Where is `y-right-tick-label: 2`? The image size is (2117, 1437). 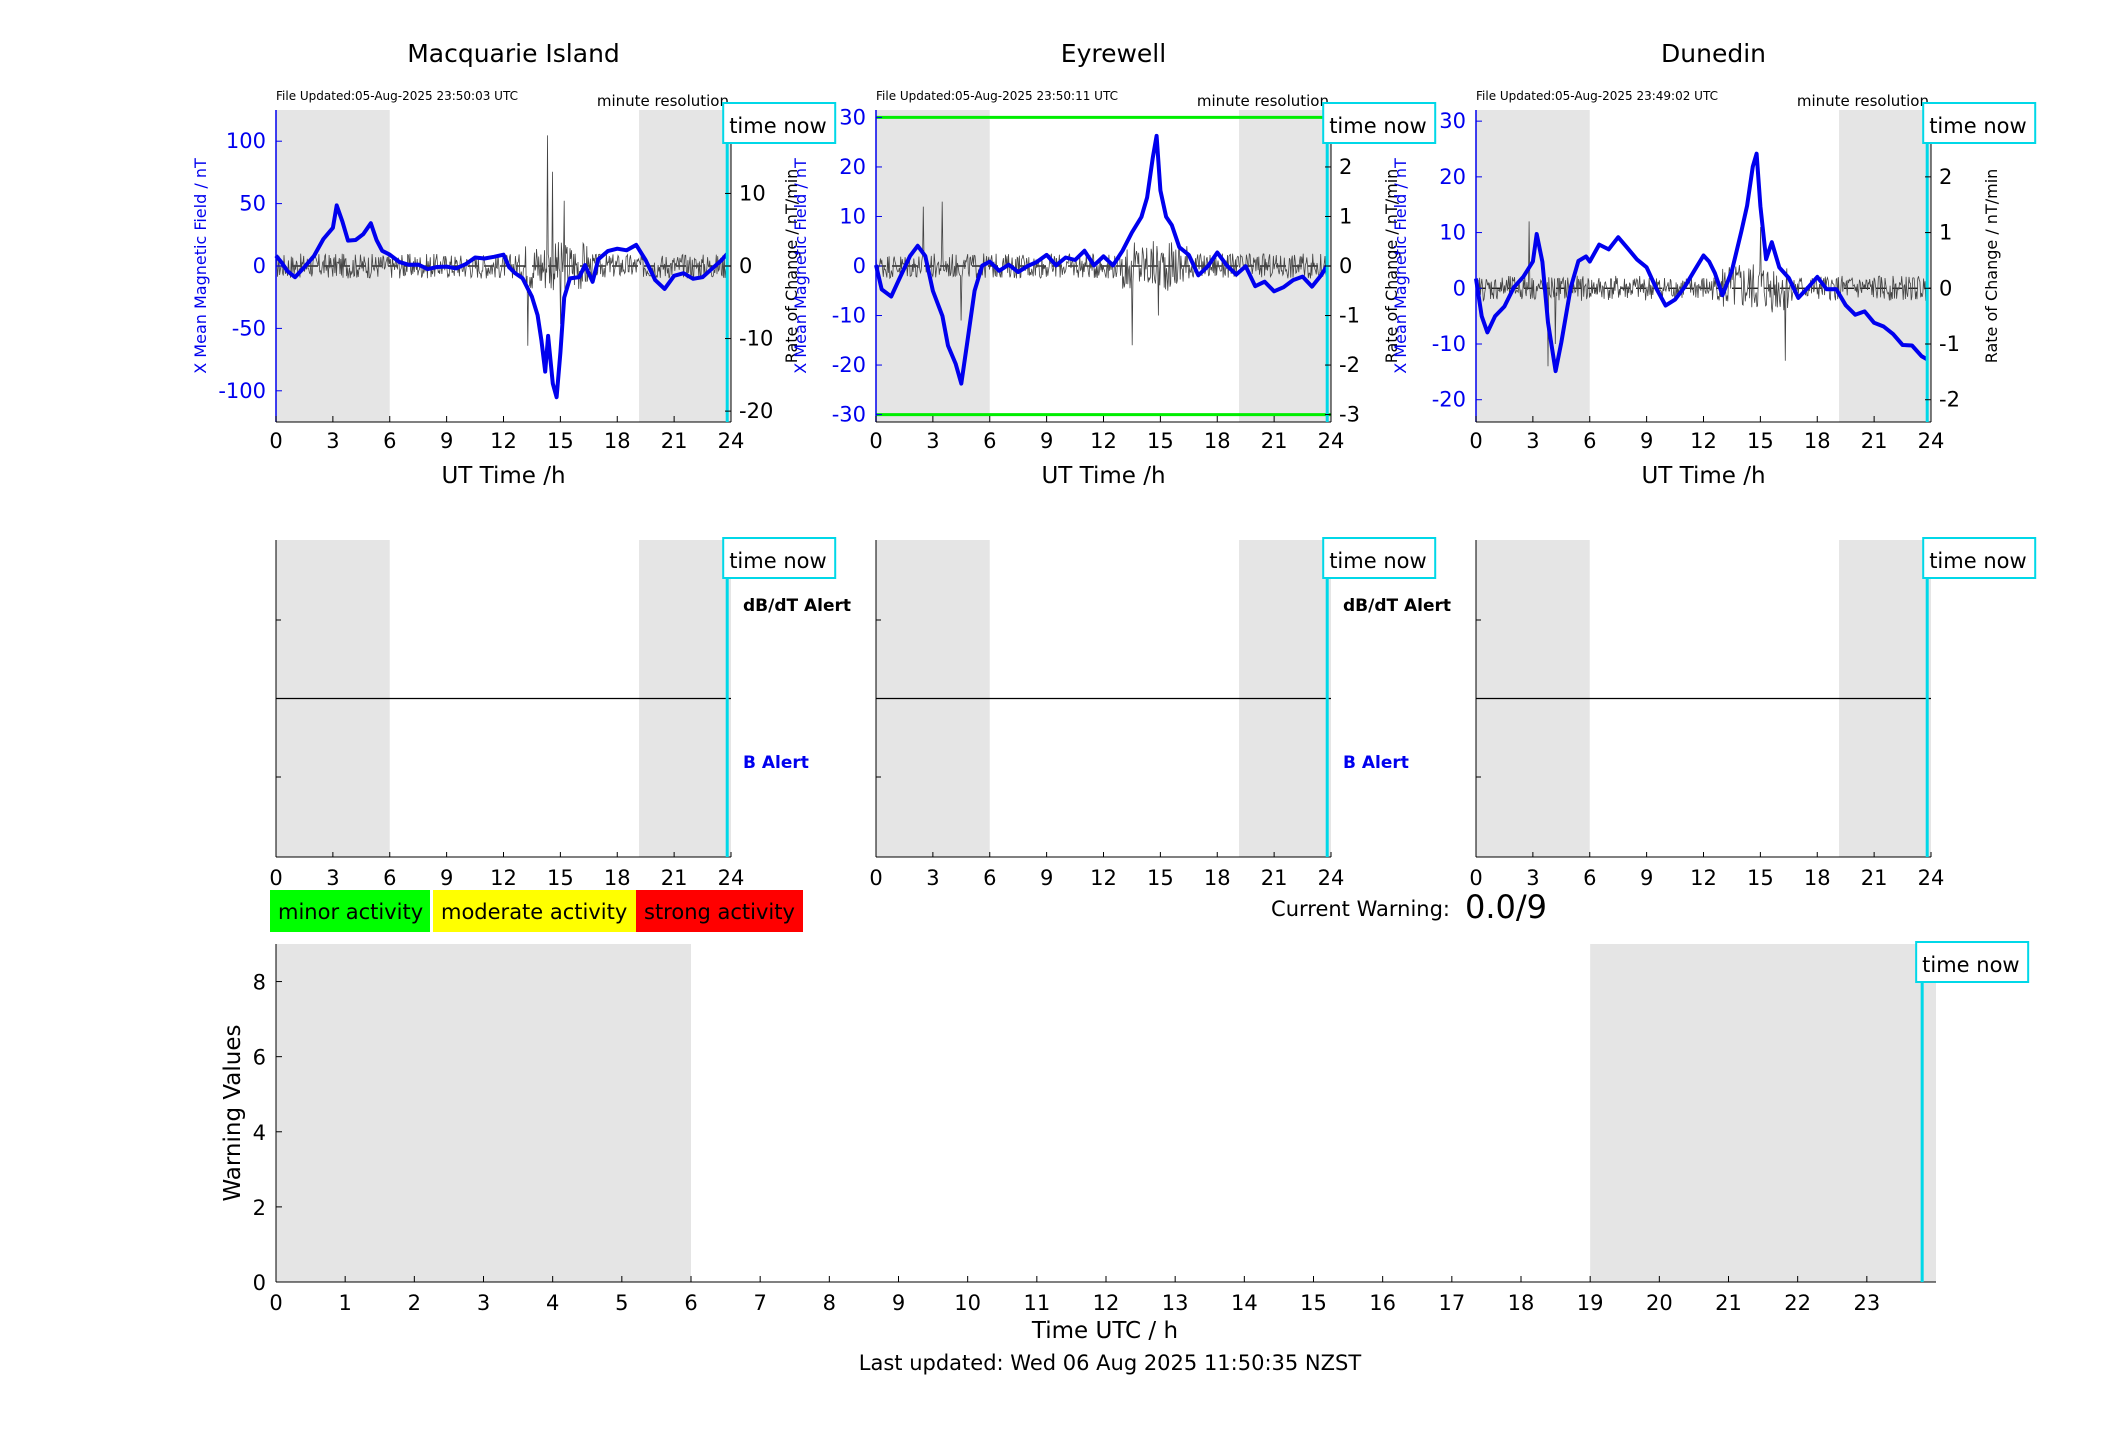 y-right-tick-label: 2 is located at coordinates (1945, 177).